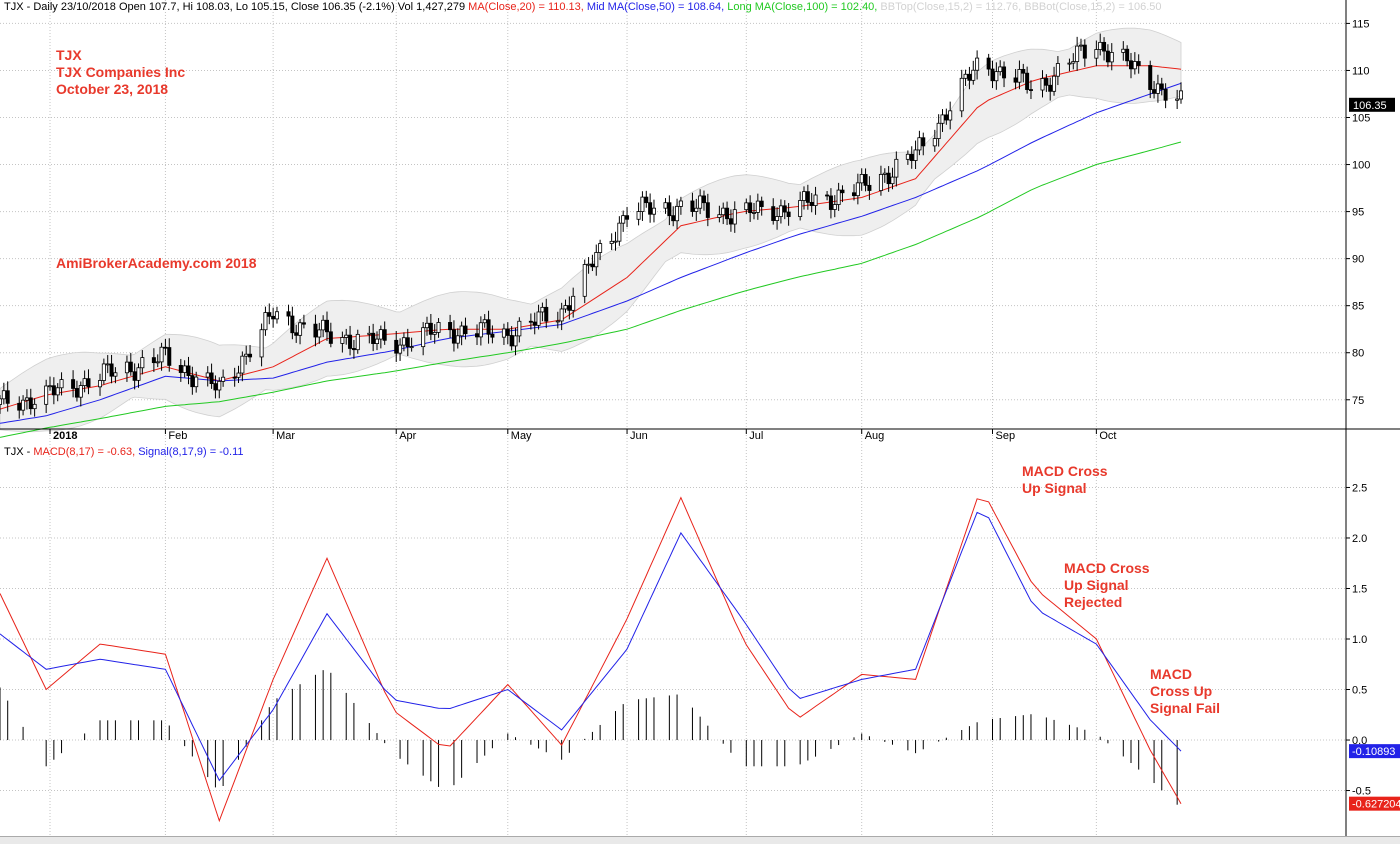 The height and width of the screenshot is (844, 1400). What do you see at coordinates (1359, 589) in the screenshot?
I see `macd-tick-label: 1.5` at bounding box center [1359, 589].